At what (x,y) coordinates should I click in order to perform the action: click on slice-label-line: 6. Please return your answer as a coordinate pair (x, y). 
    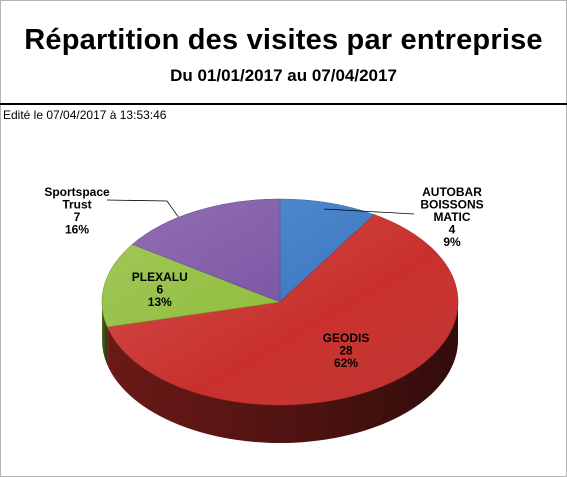
    Looking at the image, I should click on (159, 290).